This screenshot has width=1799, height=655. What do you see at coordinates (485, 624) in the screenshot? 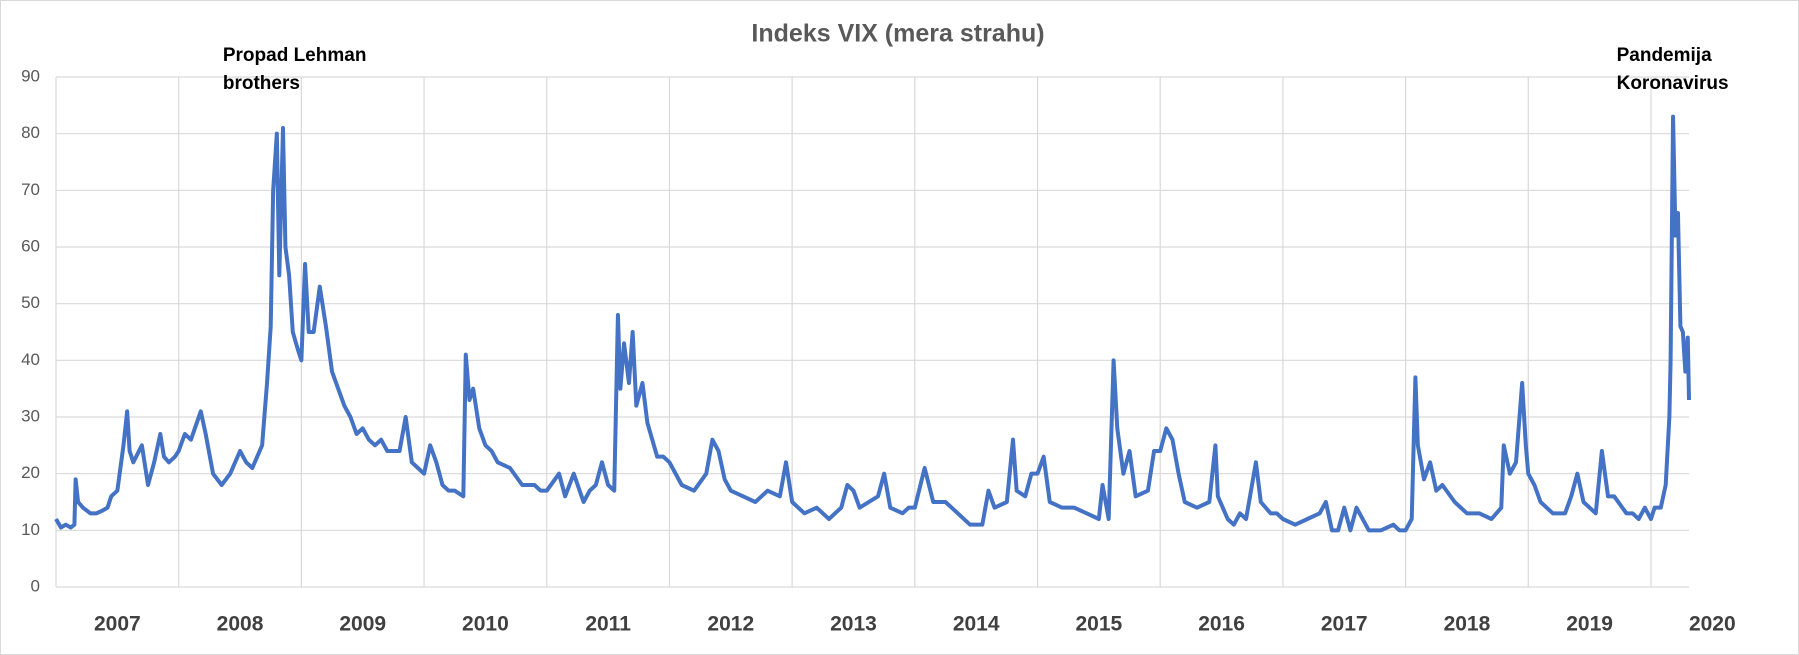
I see `x-tick-label: 2010` at bounding box center [485, 624].